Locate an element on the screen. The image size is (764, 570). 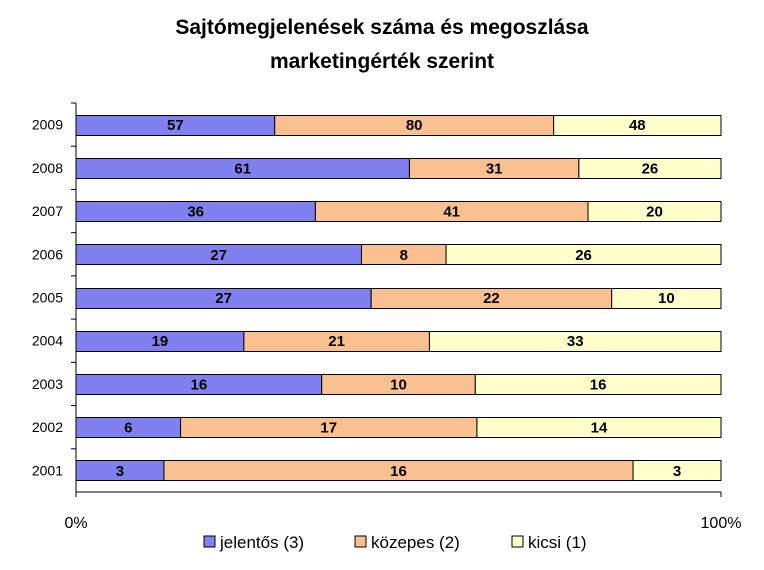
data-label-2005-series-1: 22 is located at coordinates (491, 298).